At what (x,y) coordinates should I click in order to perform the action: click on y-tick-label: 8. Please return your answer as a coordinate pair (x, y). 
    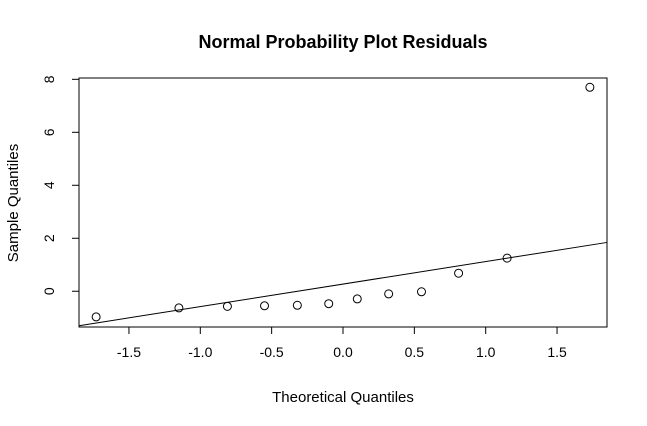
    Looking at the image, I should click on (49, 79).